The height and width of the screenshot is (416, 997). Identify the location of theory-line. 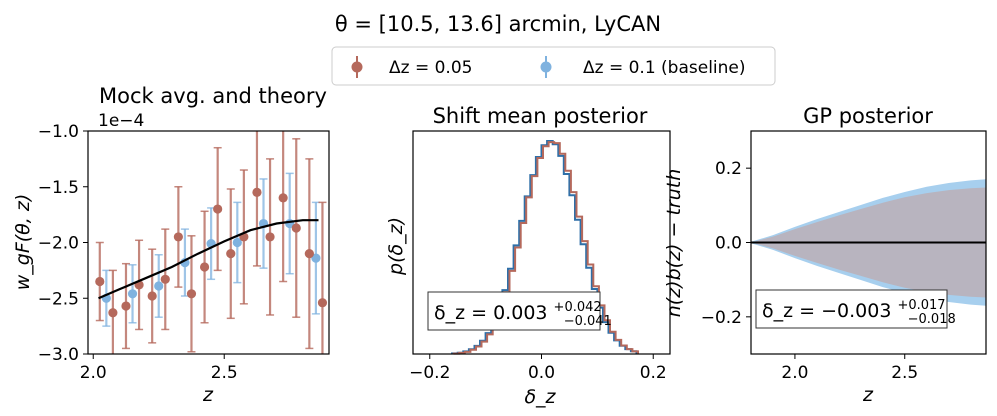
(208, 259).